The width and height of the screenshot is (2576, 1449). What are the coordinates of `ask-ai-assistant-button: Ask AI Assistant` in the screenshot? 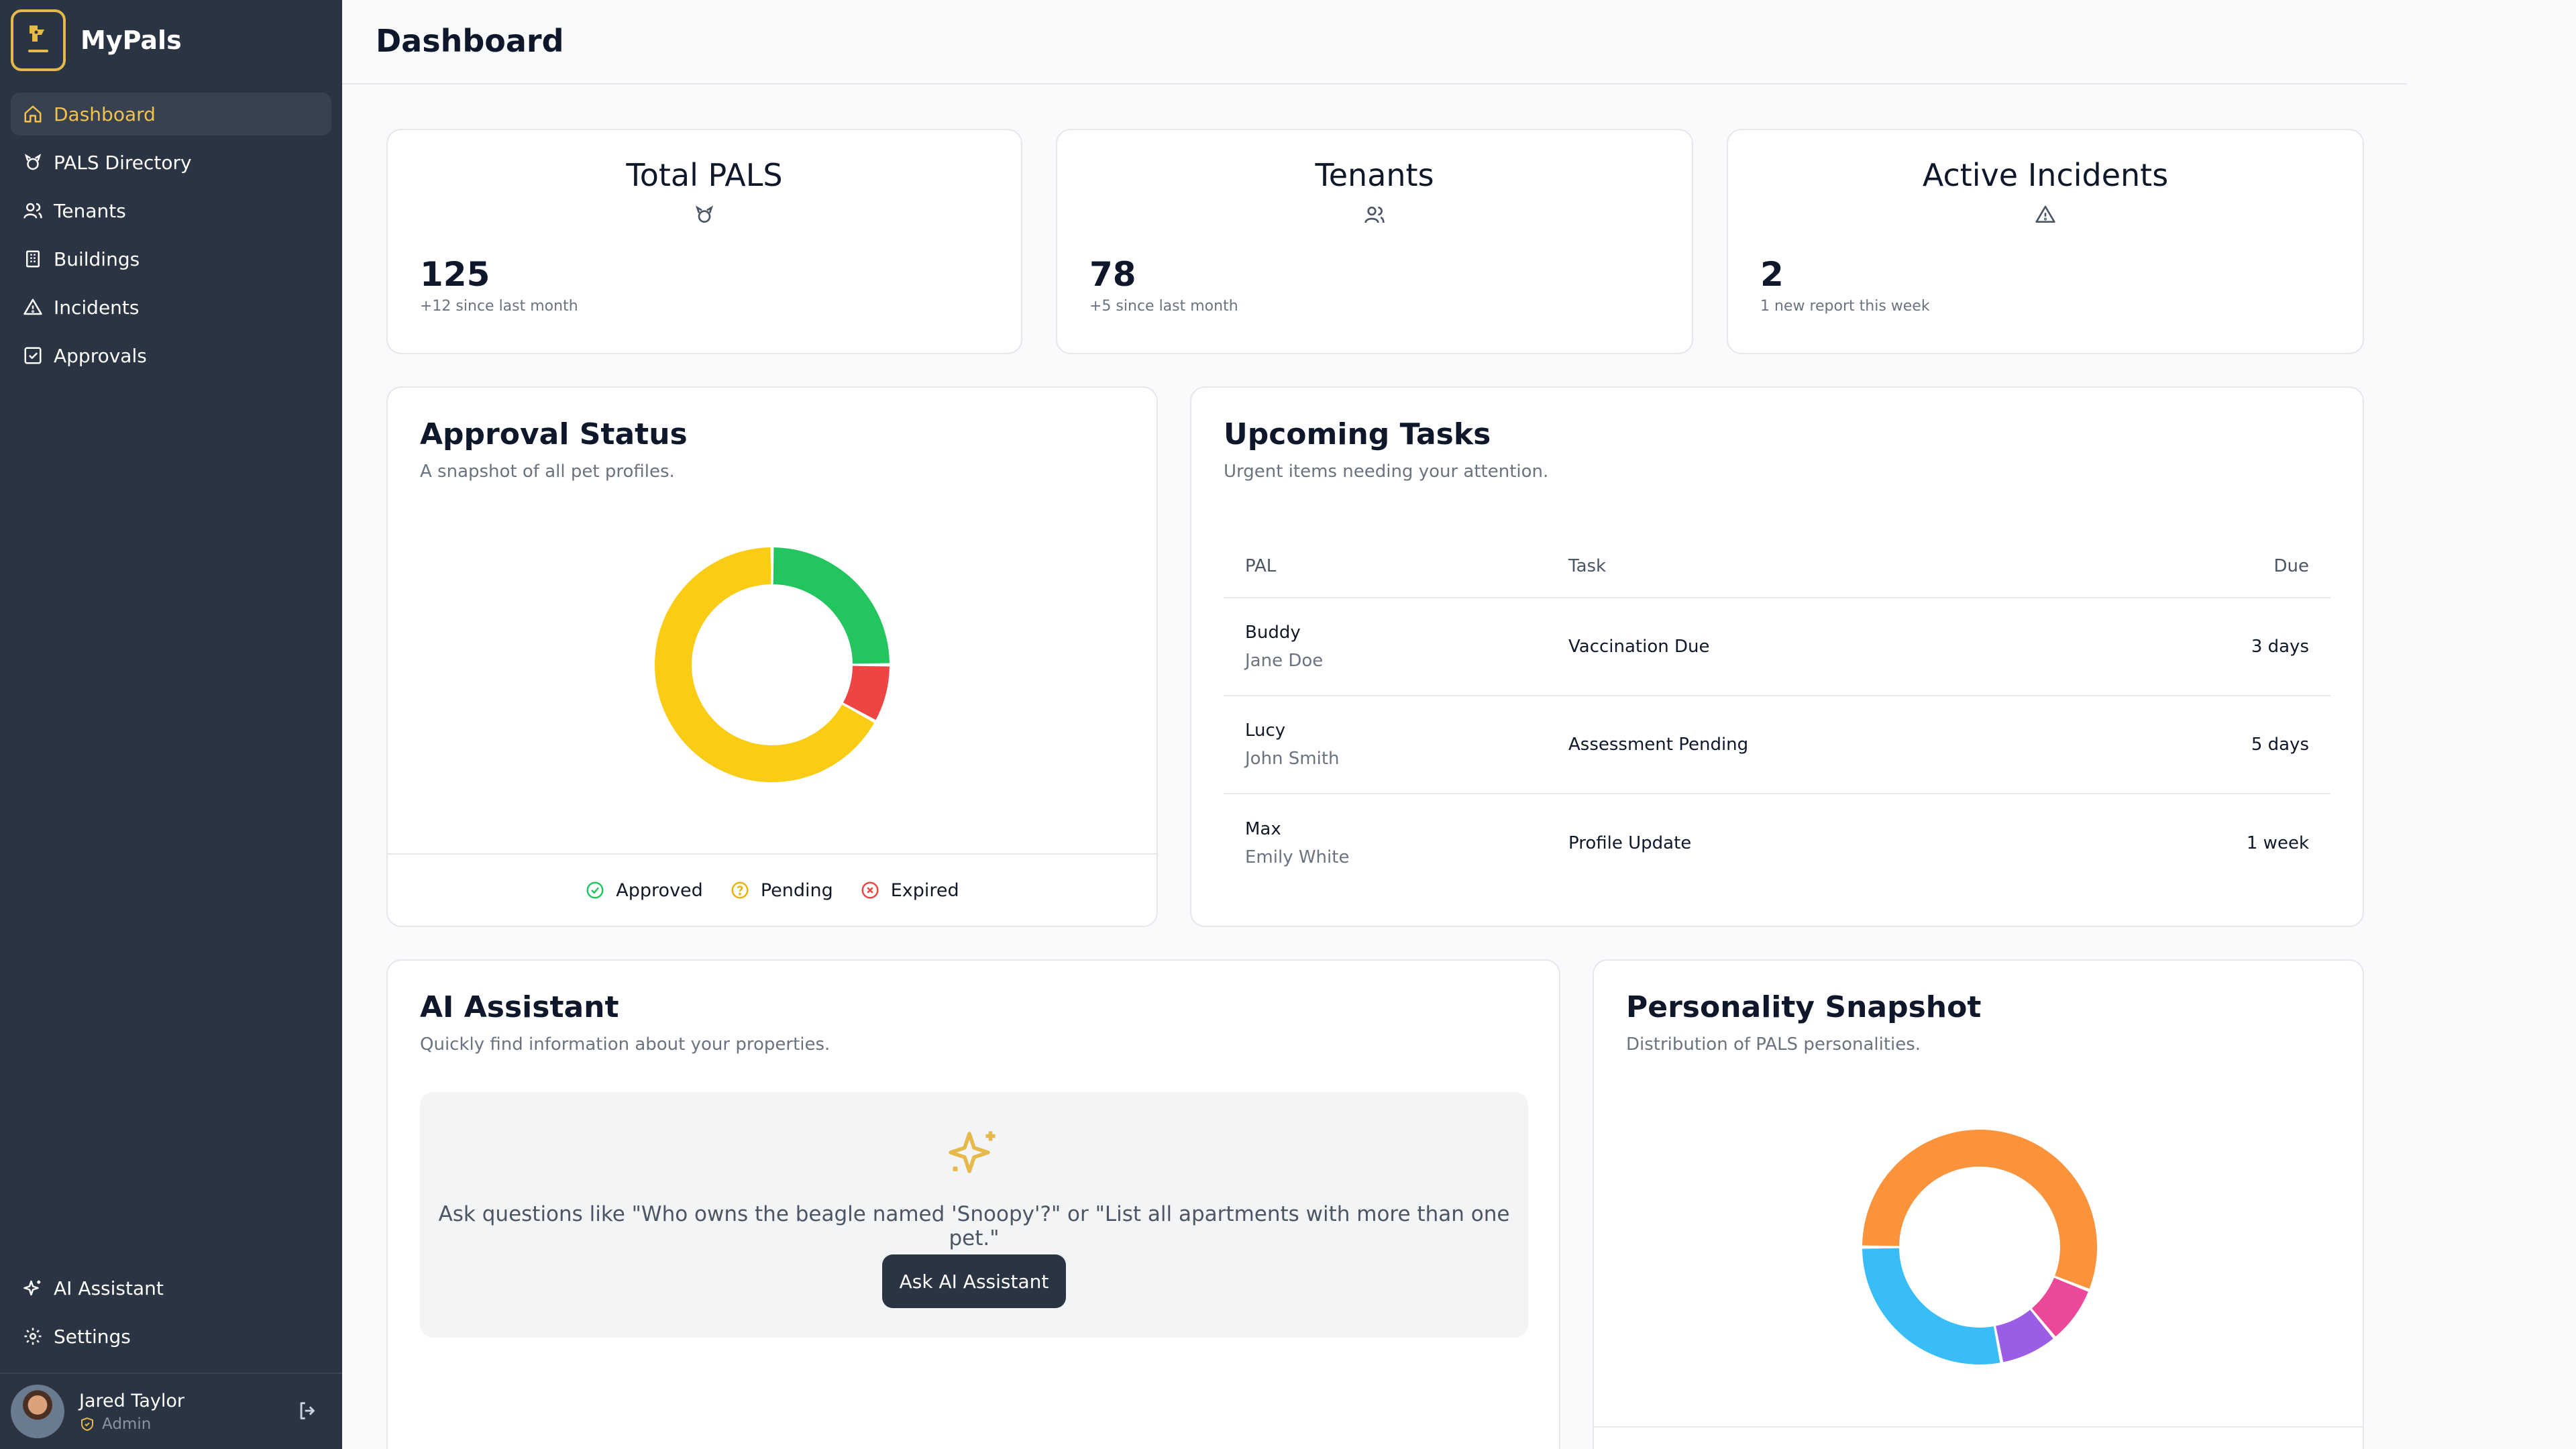 It's located at (974, 1281).